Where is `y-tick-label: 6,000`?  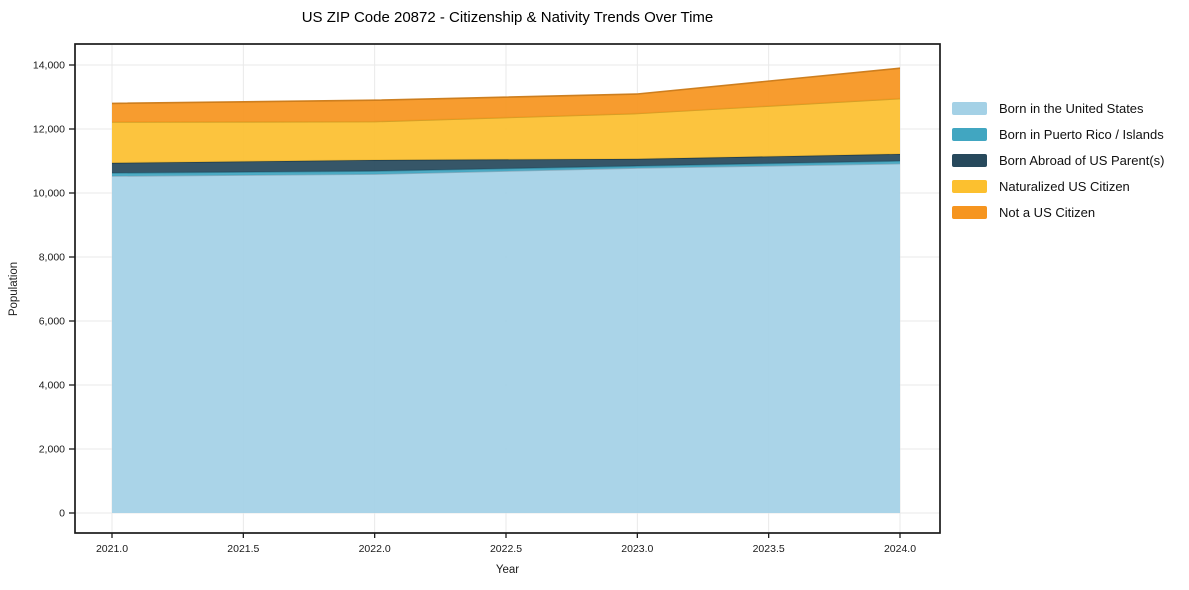
y-tick-label: 6,000 is located at coordinates (52, 322).